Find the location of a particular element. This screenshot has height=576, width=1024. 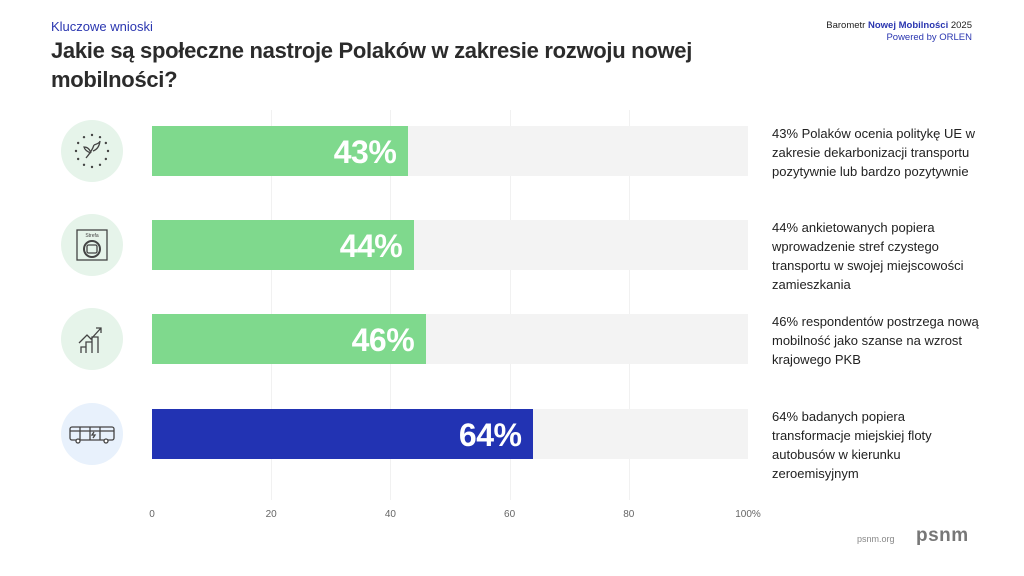

bar: 43% is located at coordinates (280, 151).